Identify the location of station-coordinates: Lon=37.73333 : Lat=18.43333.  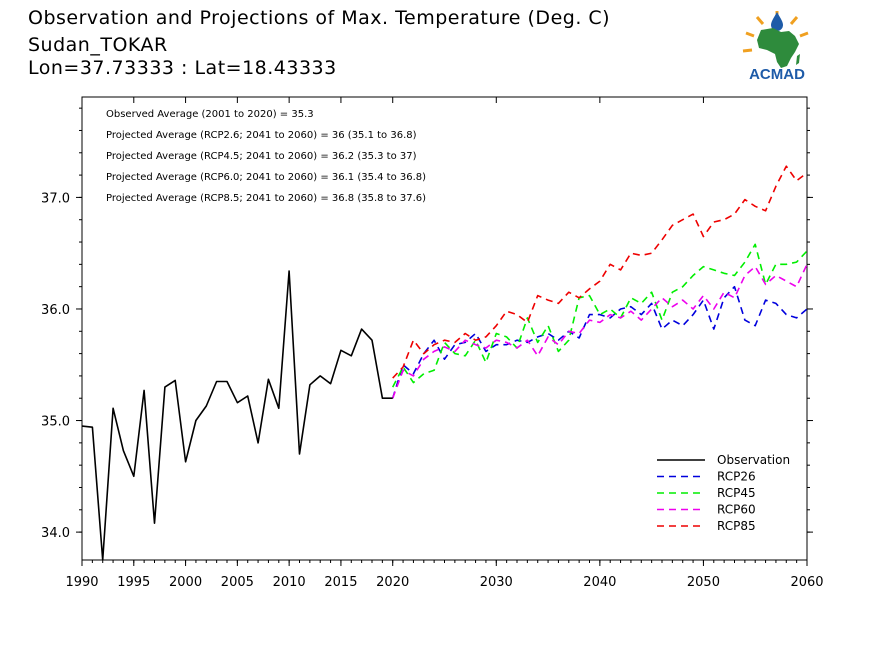
(182, 68).